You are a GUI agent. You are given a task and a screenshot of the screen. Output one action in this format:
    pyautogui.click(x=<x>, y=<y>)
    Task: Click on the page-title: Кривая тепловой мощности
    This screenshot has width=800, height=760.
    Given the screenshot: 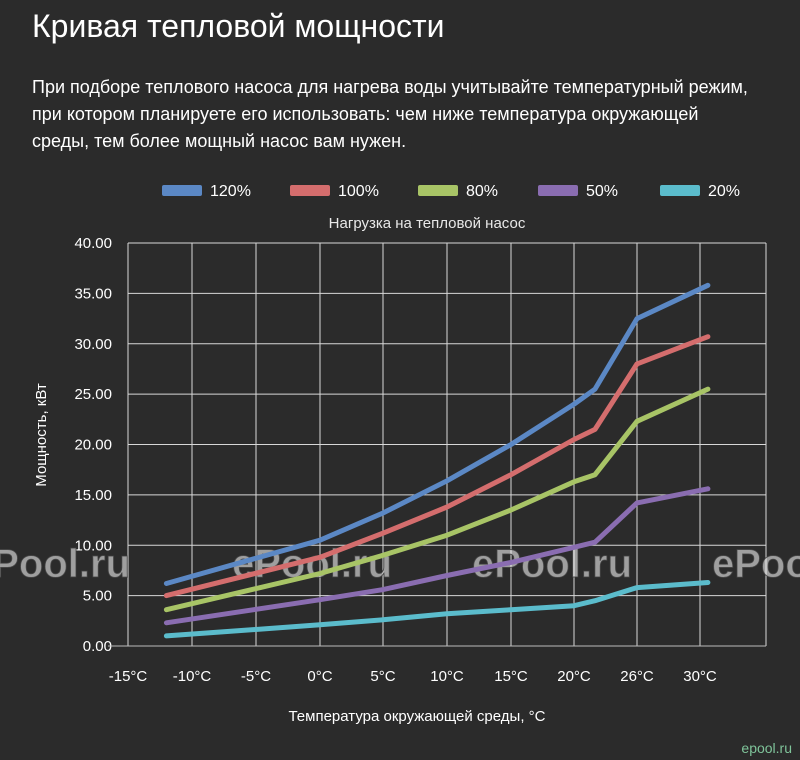 What is the action you would take?
    pyautogui.click(x=238, y=26)
    